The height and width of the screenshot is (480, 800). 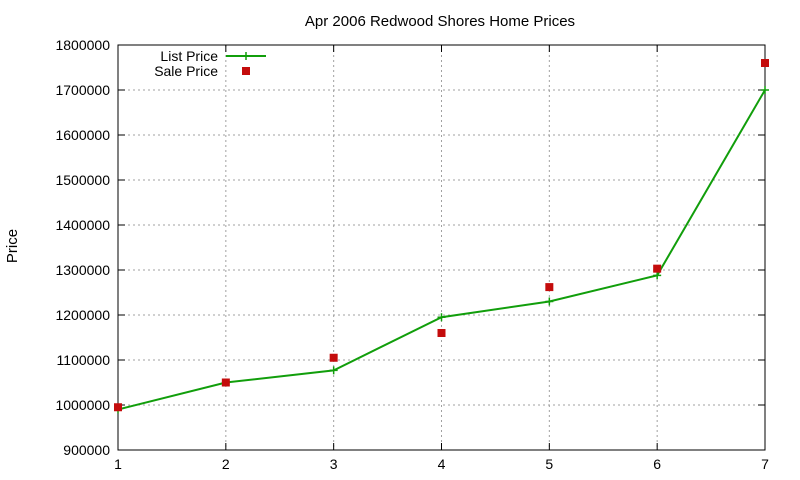 What do you see at coordinates (226, 464) in the screenshot?
I see `x-tick-label: 2` at bounding box center [226, 464].